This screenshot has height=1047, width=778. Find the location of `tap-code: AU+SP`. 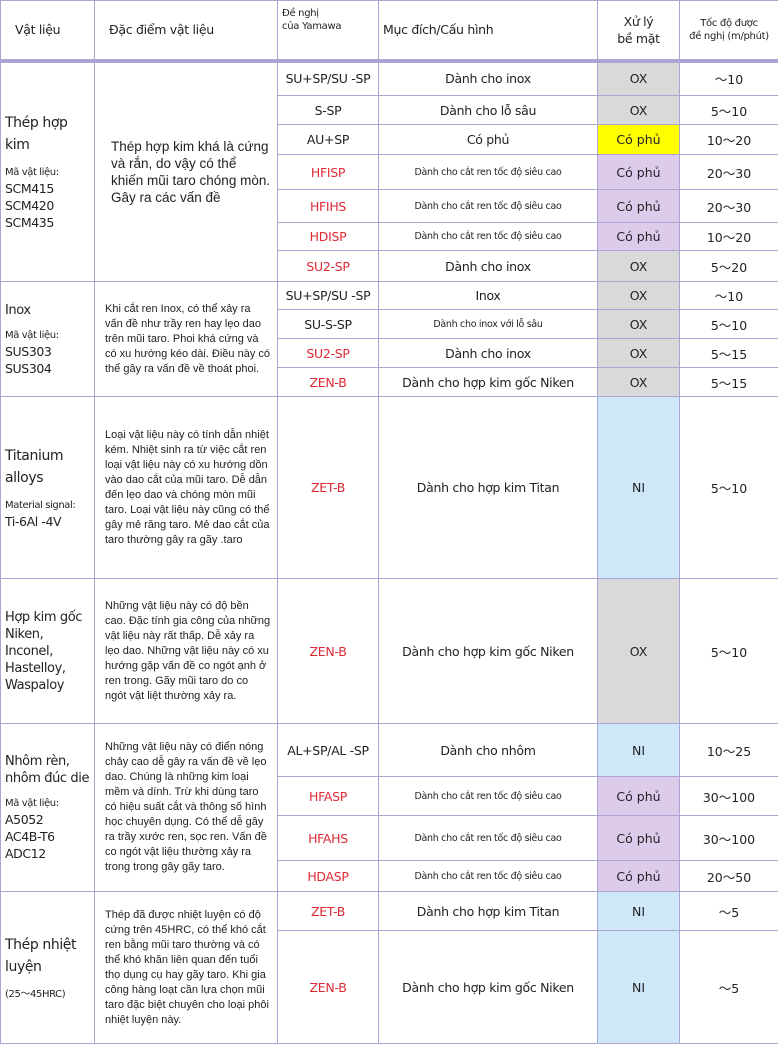

tap-code: AU+SP is located at coordinates (328, 139).